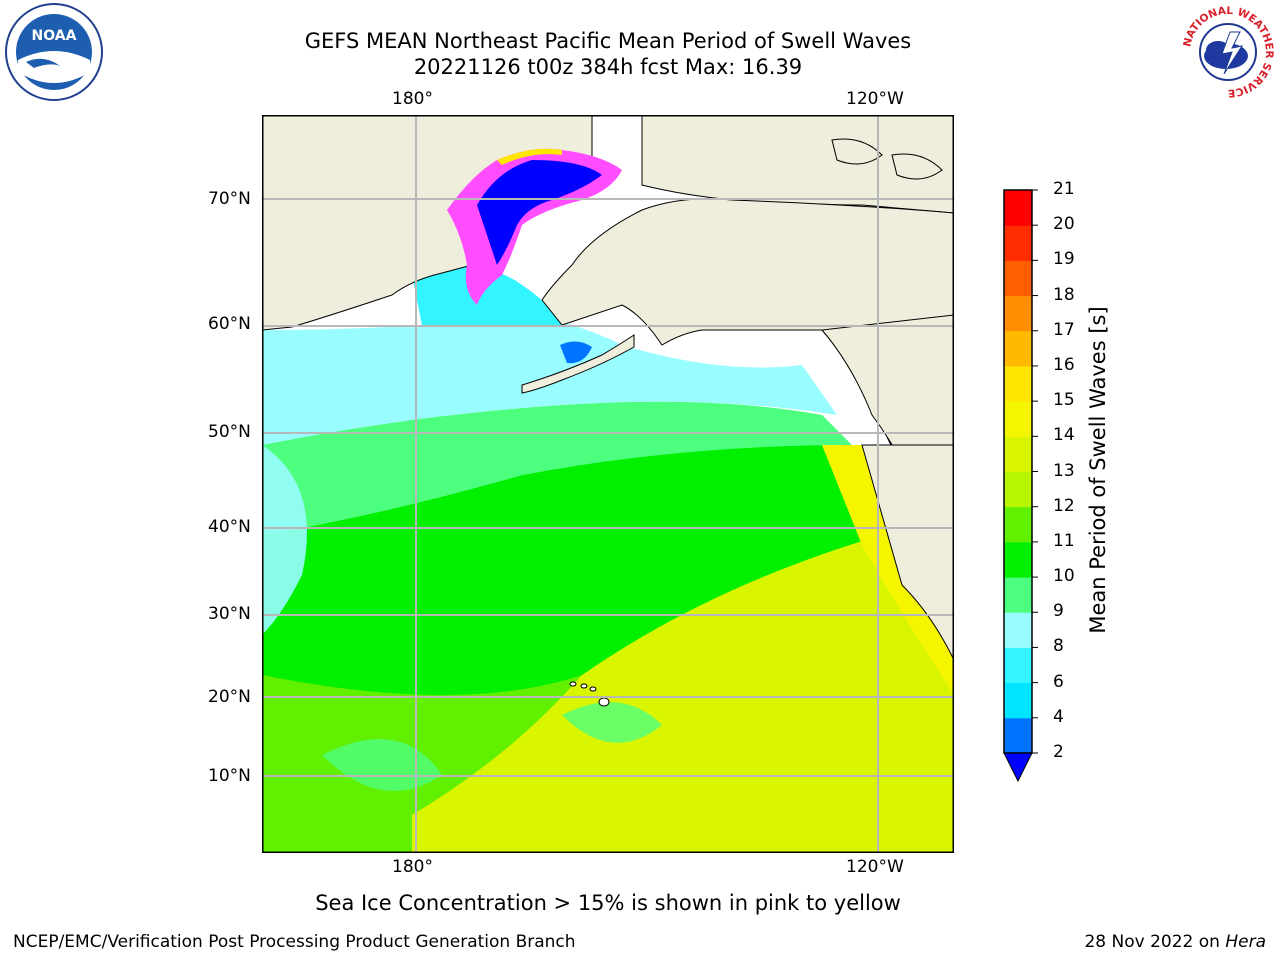  I want to click on sea-ice-core, so click(539, 212).